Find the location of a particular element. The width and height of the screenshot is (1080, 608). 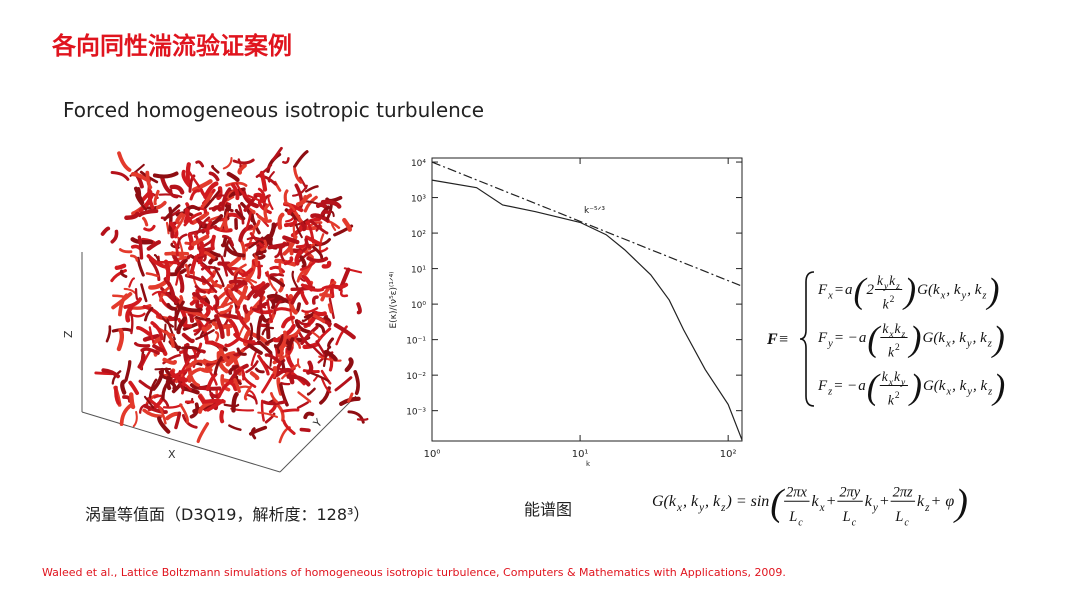

math-sub: x is located at coordinates (830, 296).